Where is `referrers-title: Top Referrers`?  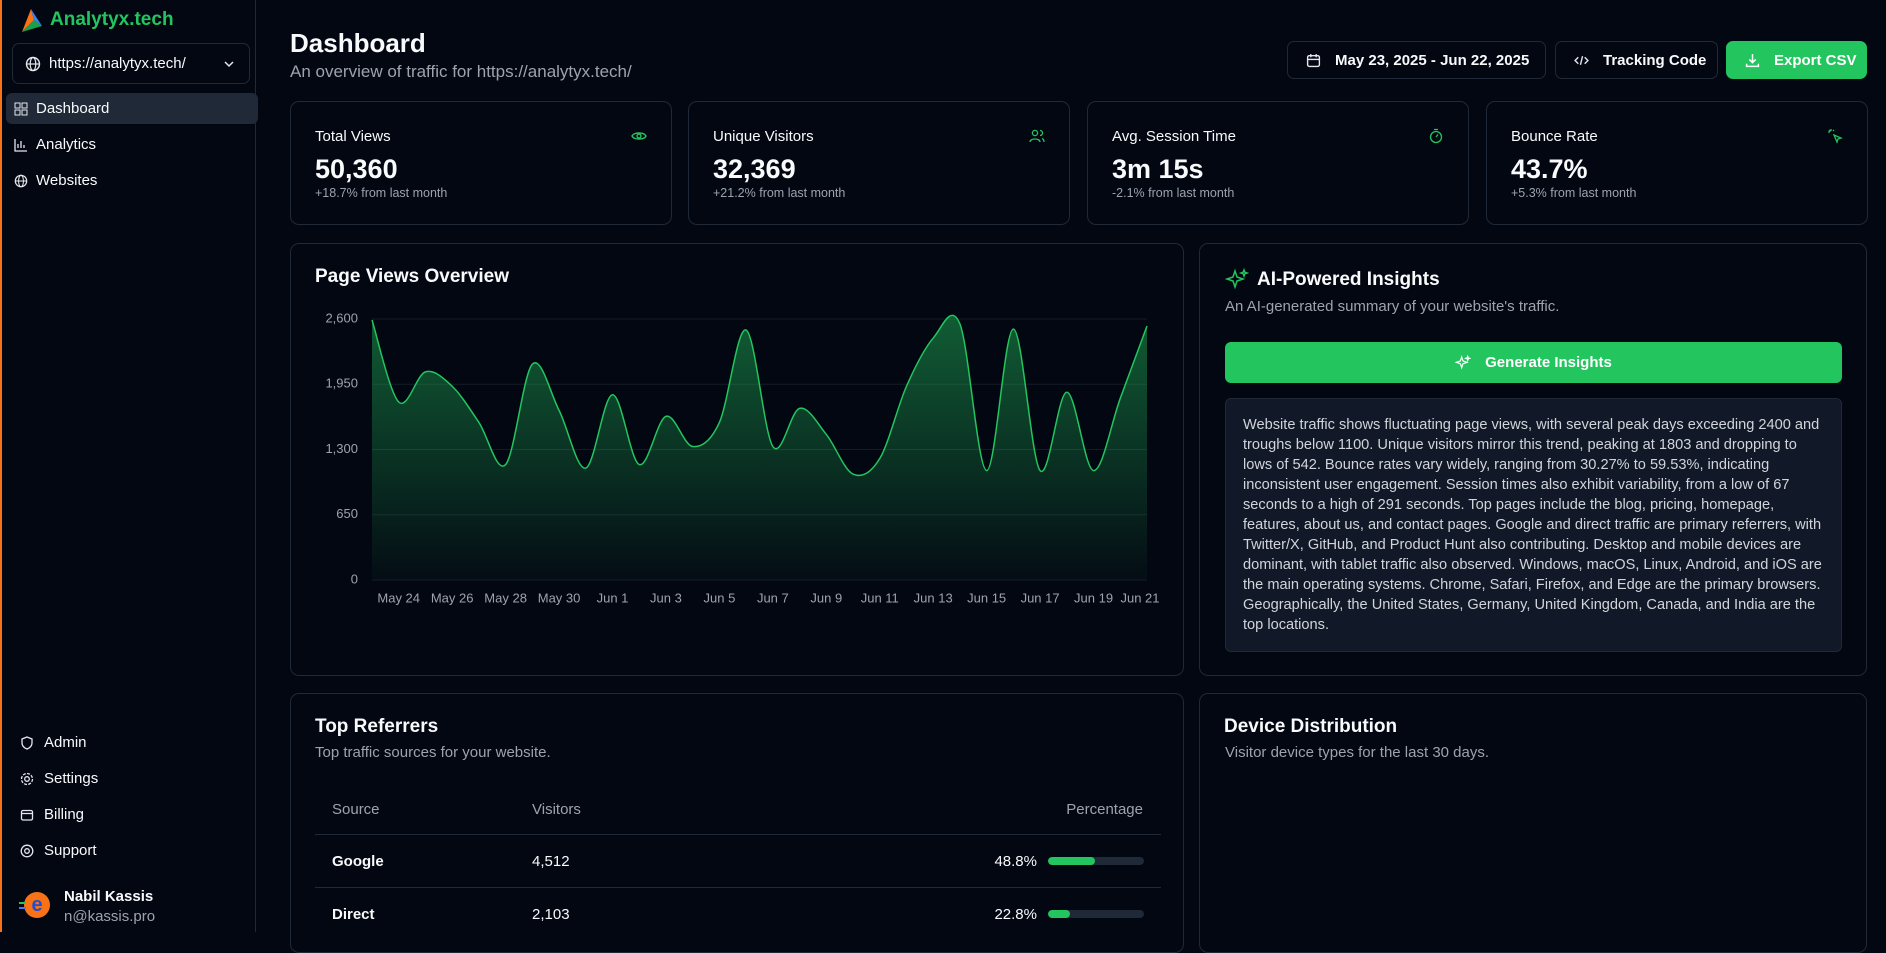 referrers-title: Top Referrers is located at coordinates (377, 726).